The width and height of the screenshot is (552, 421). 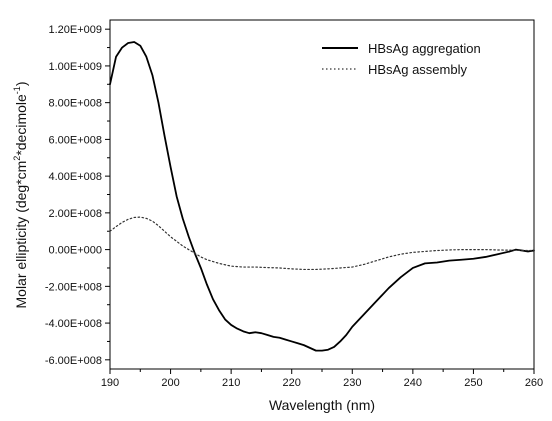 What do you see at coordinates (322, 243) in the screenshot?
I see `series-line-assembly` at bounding box center [322, 243].